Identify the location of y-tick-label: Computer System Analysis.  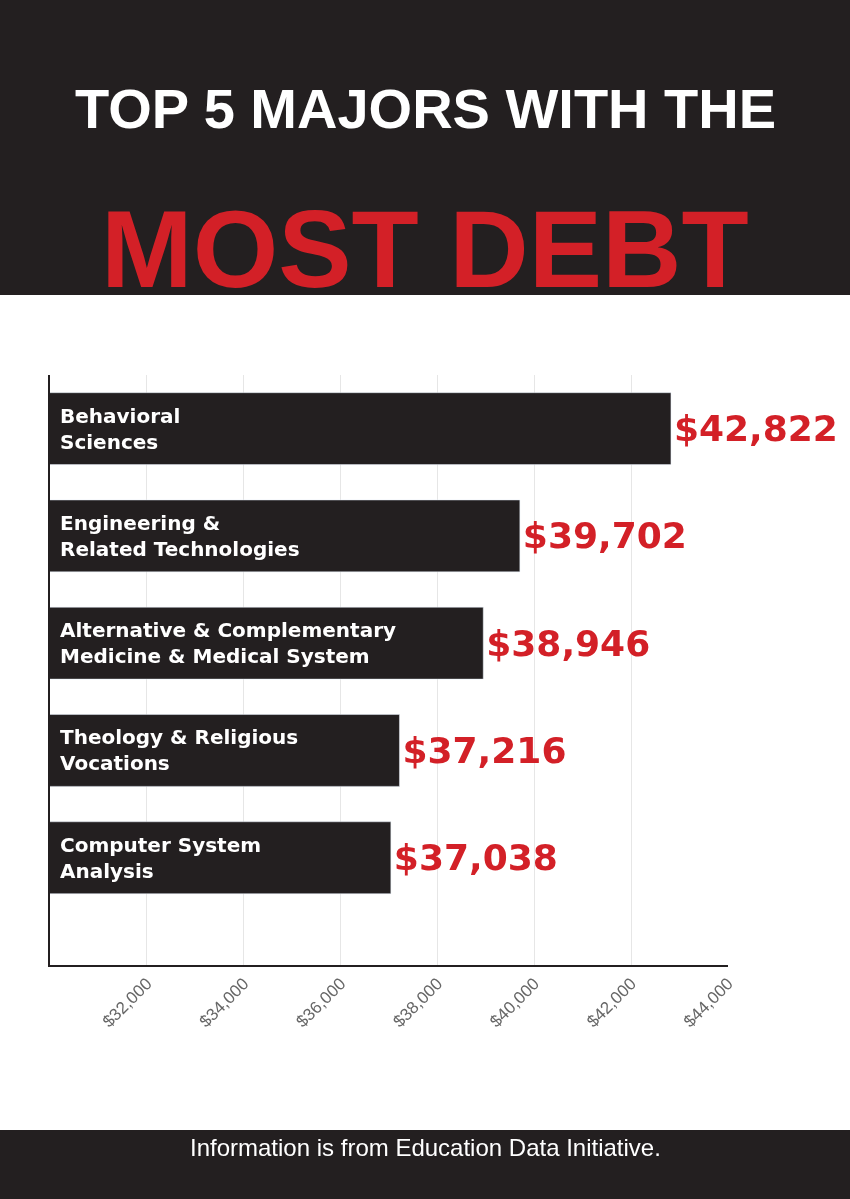
(161, 858).